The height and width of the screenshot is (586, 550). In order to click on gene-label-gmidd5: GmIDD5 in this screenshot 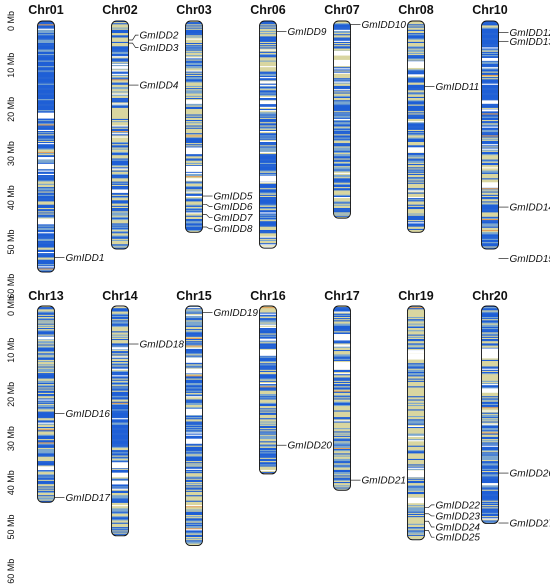, I will do `click(233, 197)`.